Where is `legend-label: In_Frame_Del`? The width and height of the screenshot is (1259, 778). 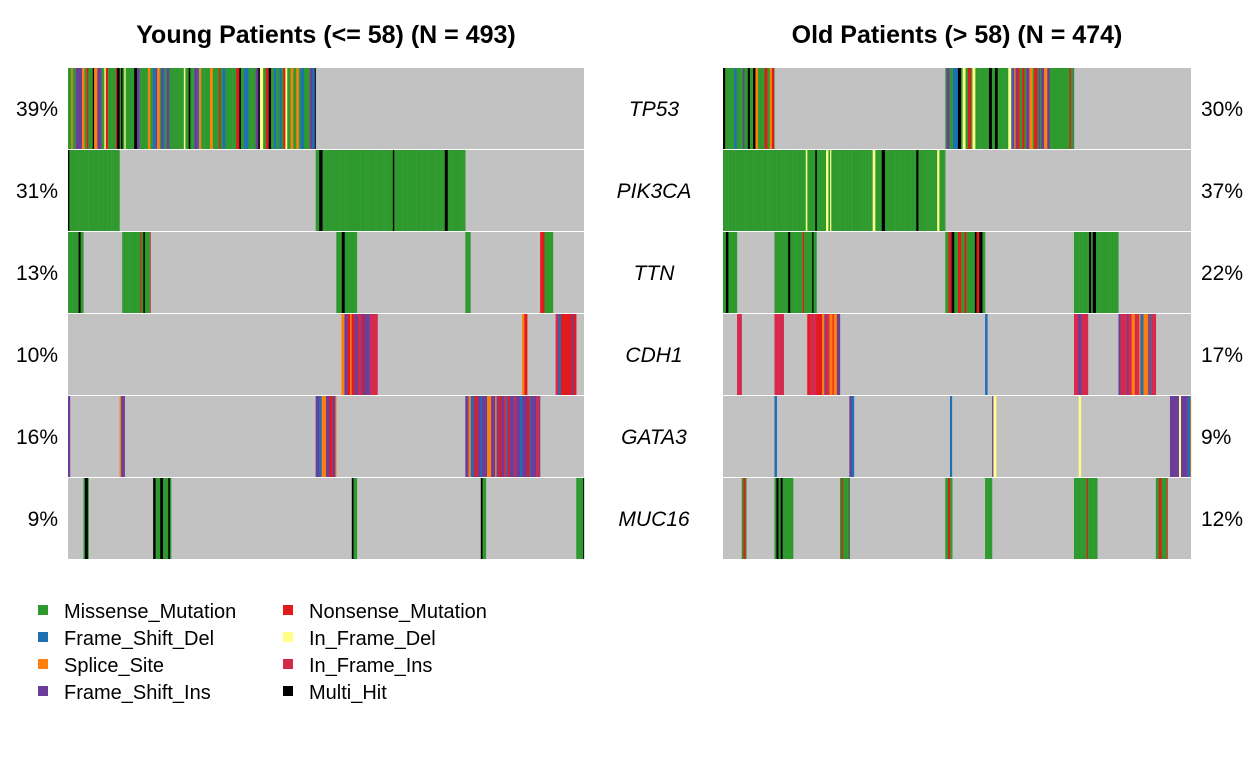 legend-label: In_Frame_Del is located at coordinates (372, 639).